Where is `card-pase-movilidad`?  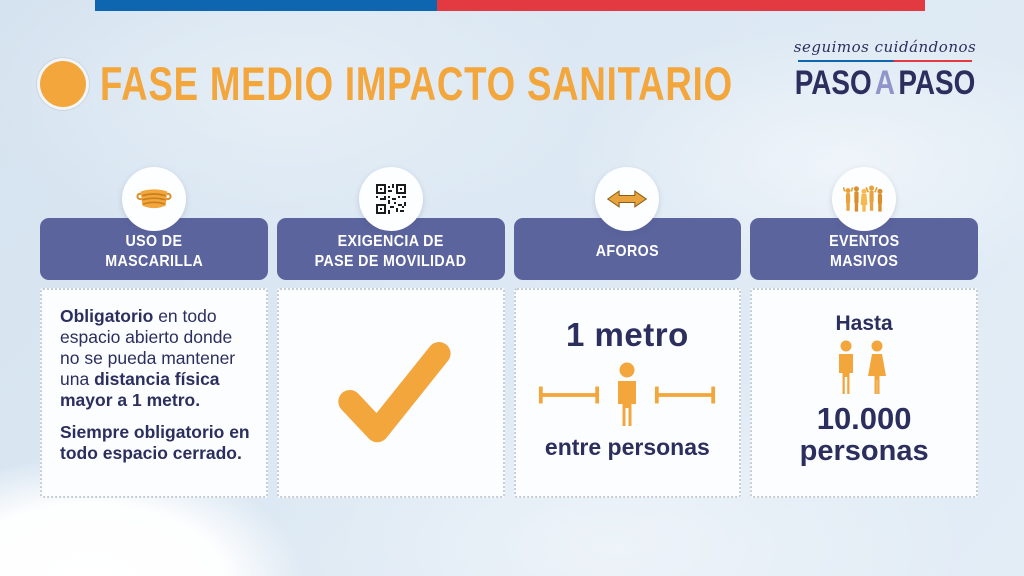
card-pase-movilidad is located at coordinates (390, 393).